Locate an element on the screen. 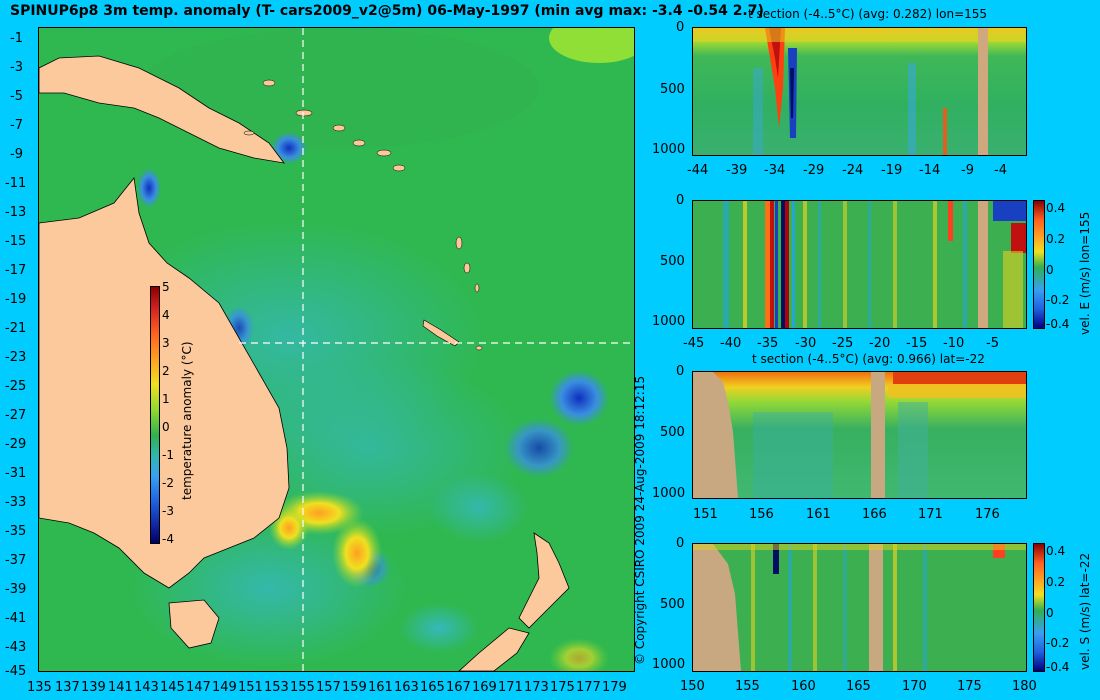  lon-label: 151 is located at coordinates (250, 687).